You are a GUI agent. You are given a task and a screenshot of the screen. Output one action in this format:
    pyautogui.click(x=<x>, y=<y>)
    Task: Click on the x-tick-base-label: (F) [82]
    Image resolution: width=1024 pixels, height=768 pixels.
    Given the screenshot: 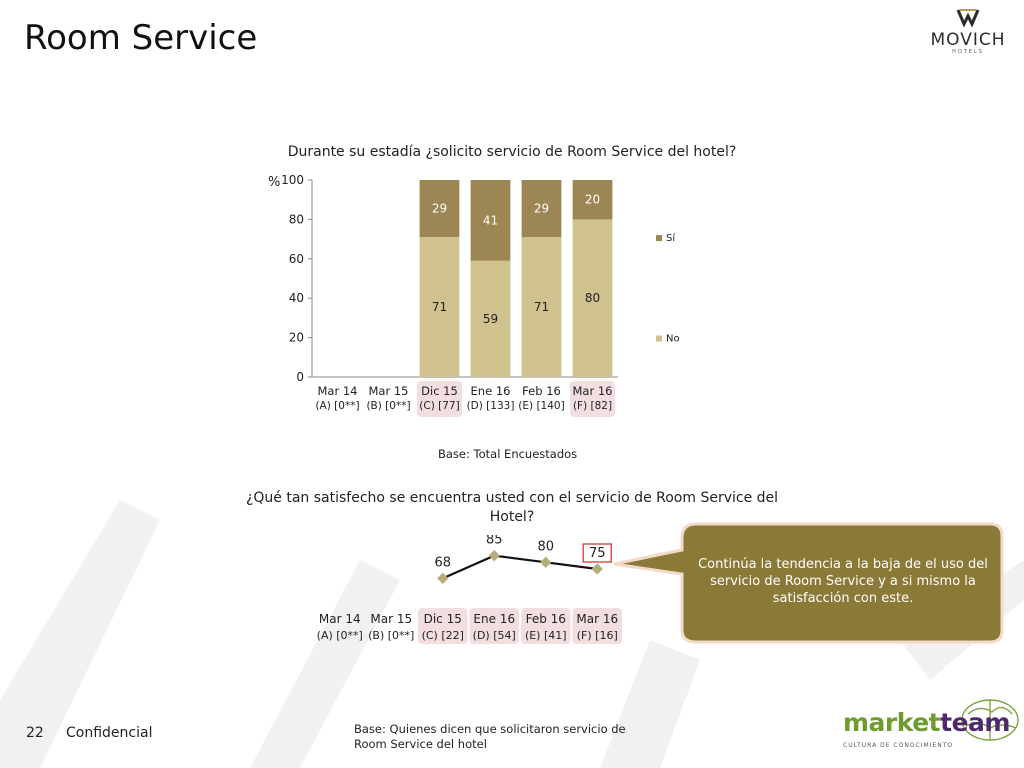 What is the action you would take?
    pyautogui.click(x=592, y=406)
    